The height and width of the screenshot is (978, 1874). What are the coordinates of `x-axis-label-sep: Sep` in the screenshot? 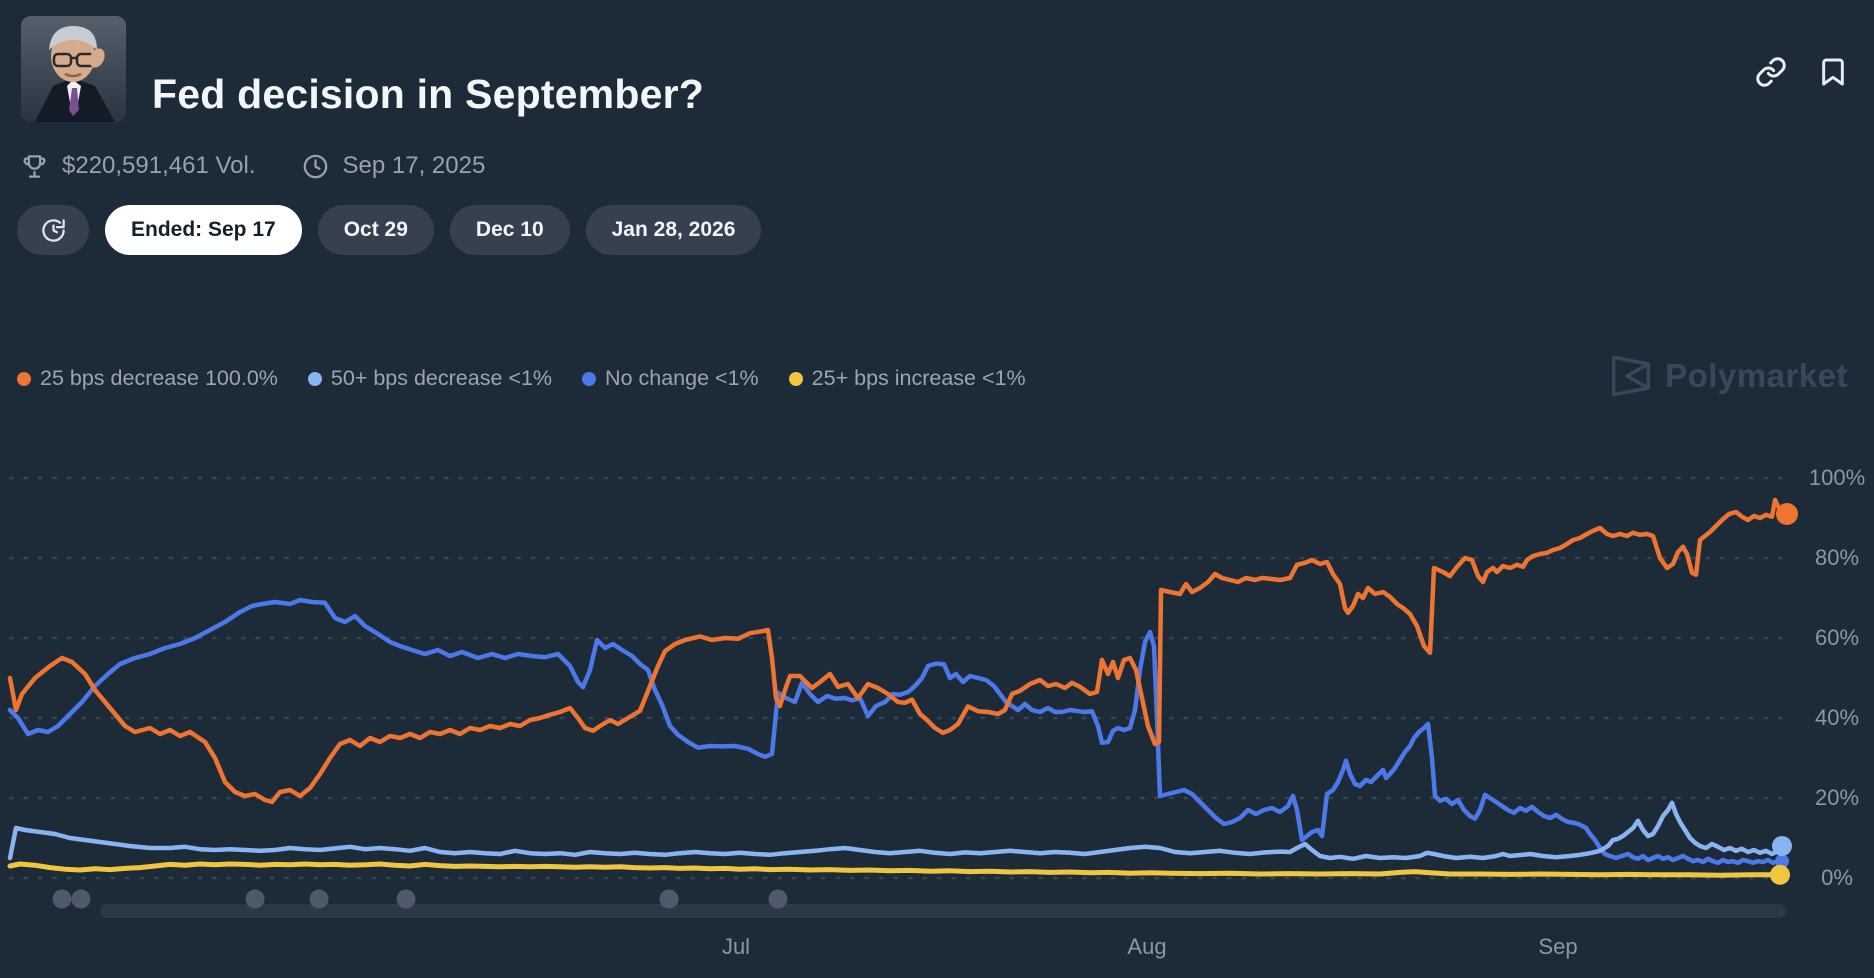 It's located at (1558, 946).